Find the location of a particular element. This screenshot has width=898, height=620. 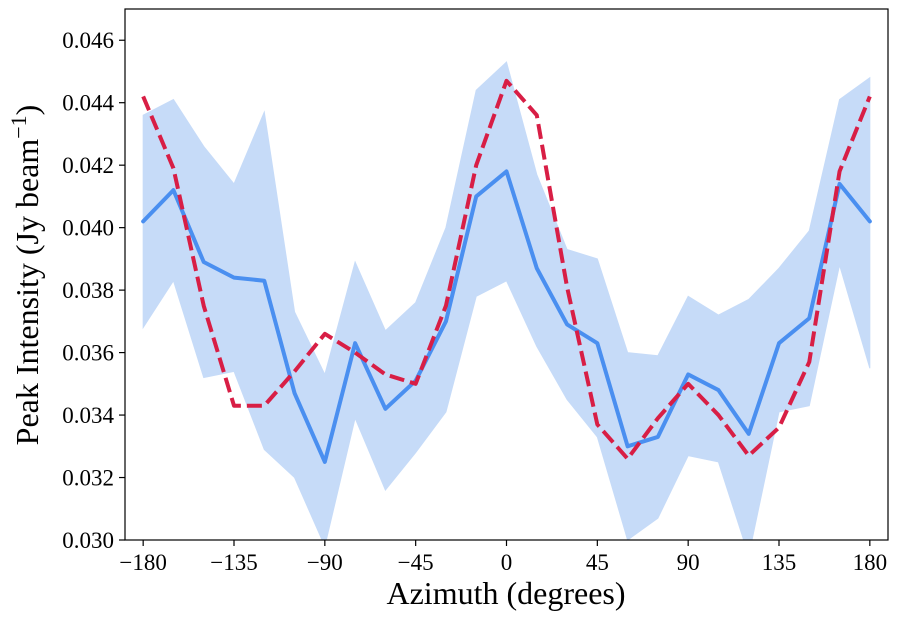

y-tick-label: 0.042 is located at coordinates (88, 165).